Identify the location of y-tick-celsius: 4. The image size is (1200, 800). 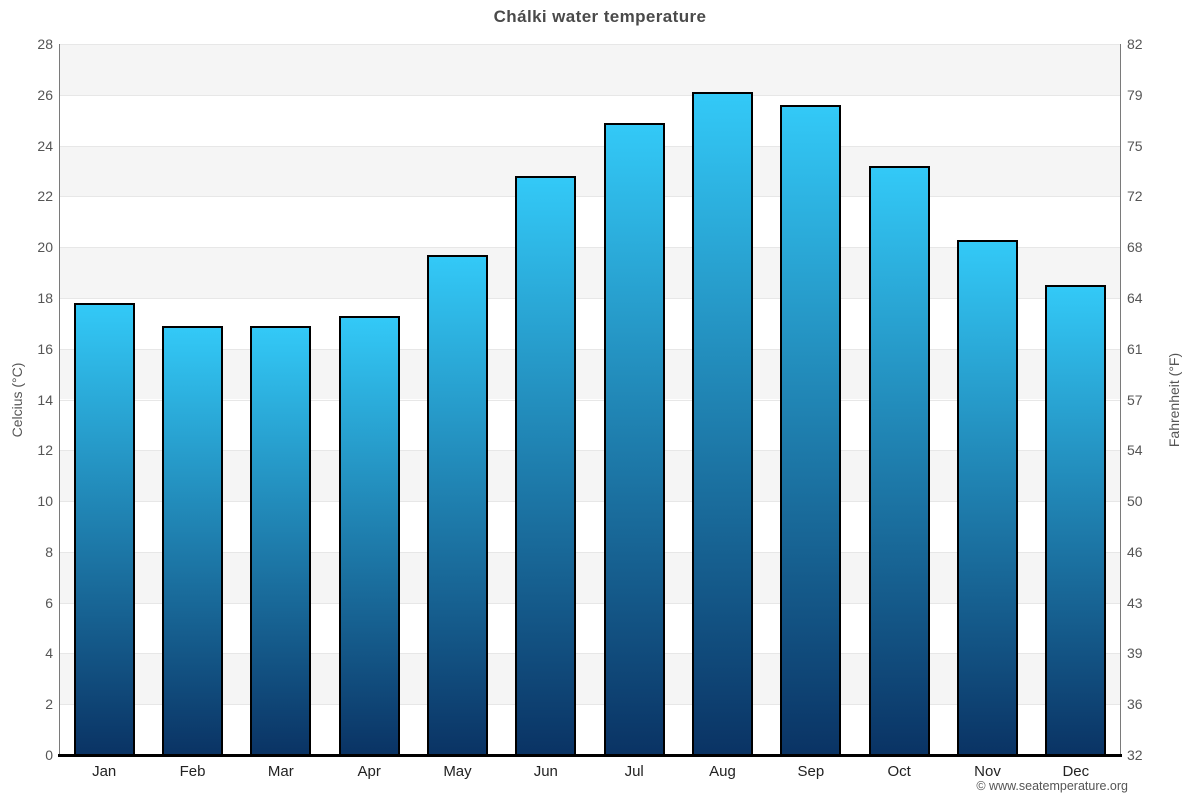
(49, 653).